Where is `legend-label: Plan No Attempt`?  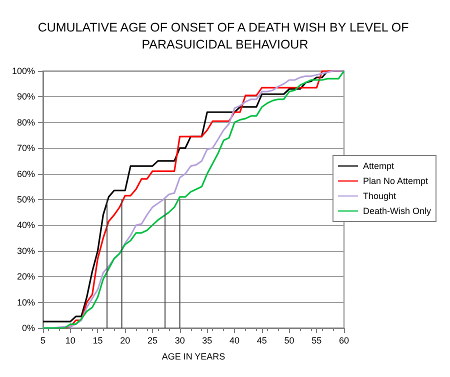
legend-label: Plan No Attempt is located at coordinates (395, 181).